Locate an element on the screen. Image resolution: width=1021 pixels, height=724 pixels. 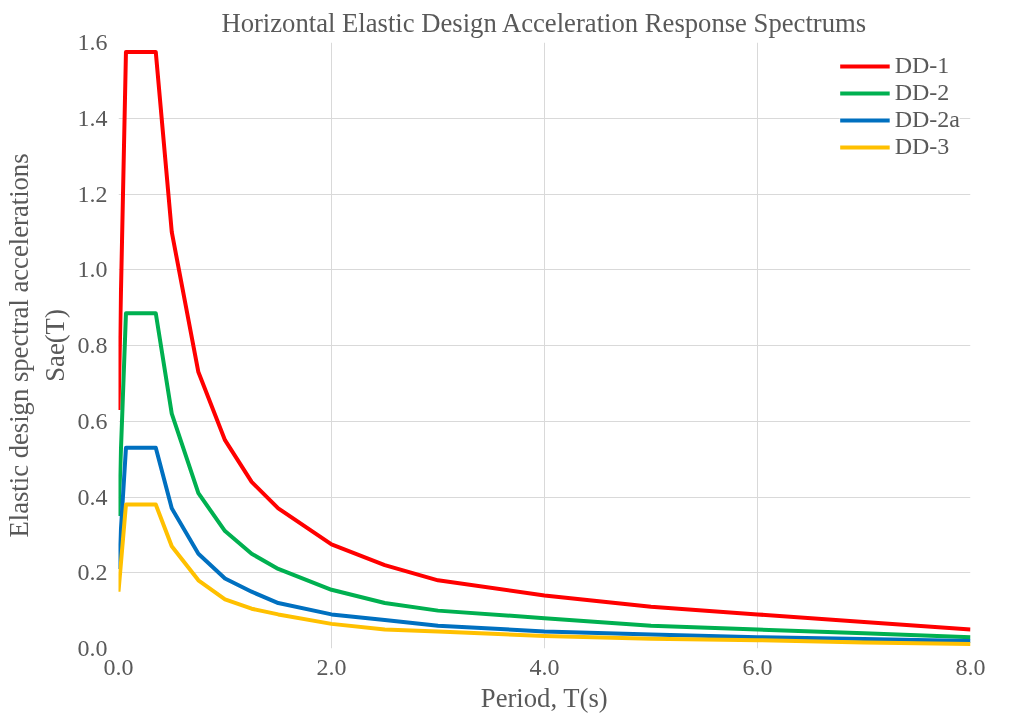
x-tick-label: 8.0 is located at coordinates (970, 666).